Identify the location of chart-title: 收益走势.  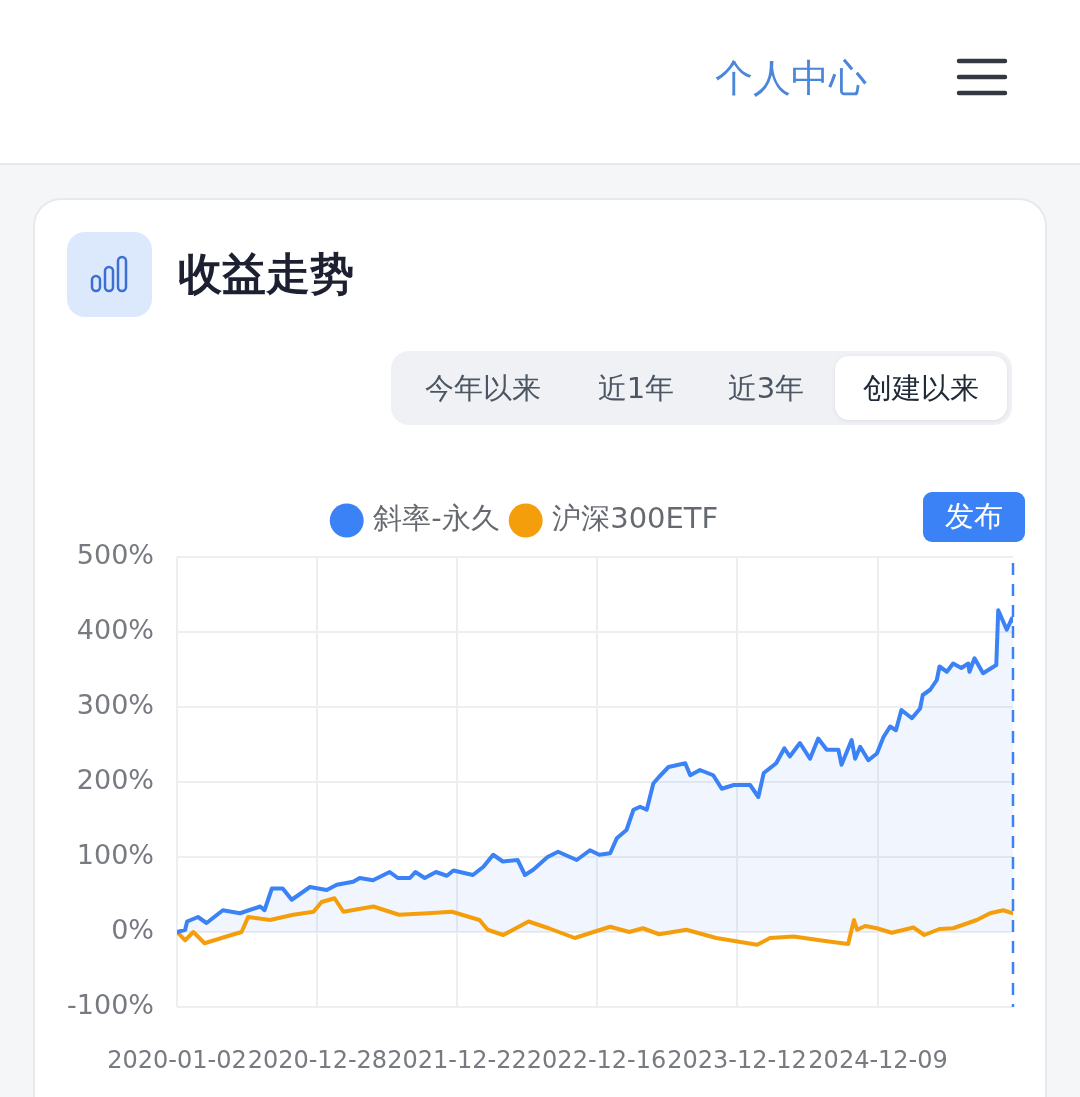
(266, 274).